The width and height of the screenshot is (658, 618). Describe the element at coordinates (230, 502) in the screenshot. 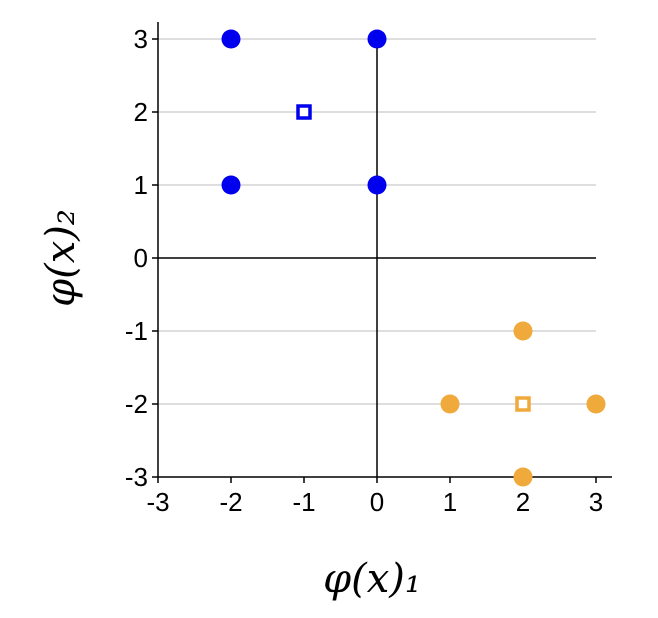

I see `x-tick-label: -2` at that location.